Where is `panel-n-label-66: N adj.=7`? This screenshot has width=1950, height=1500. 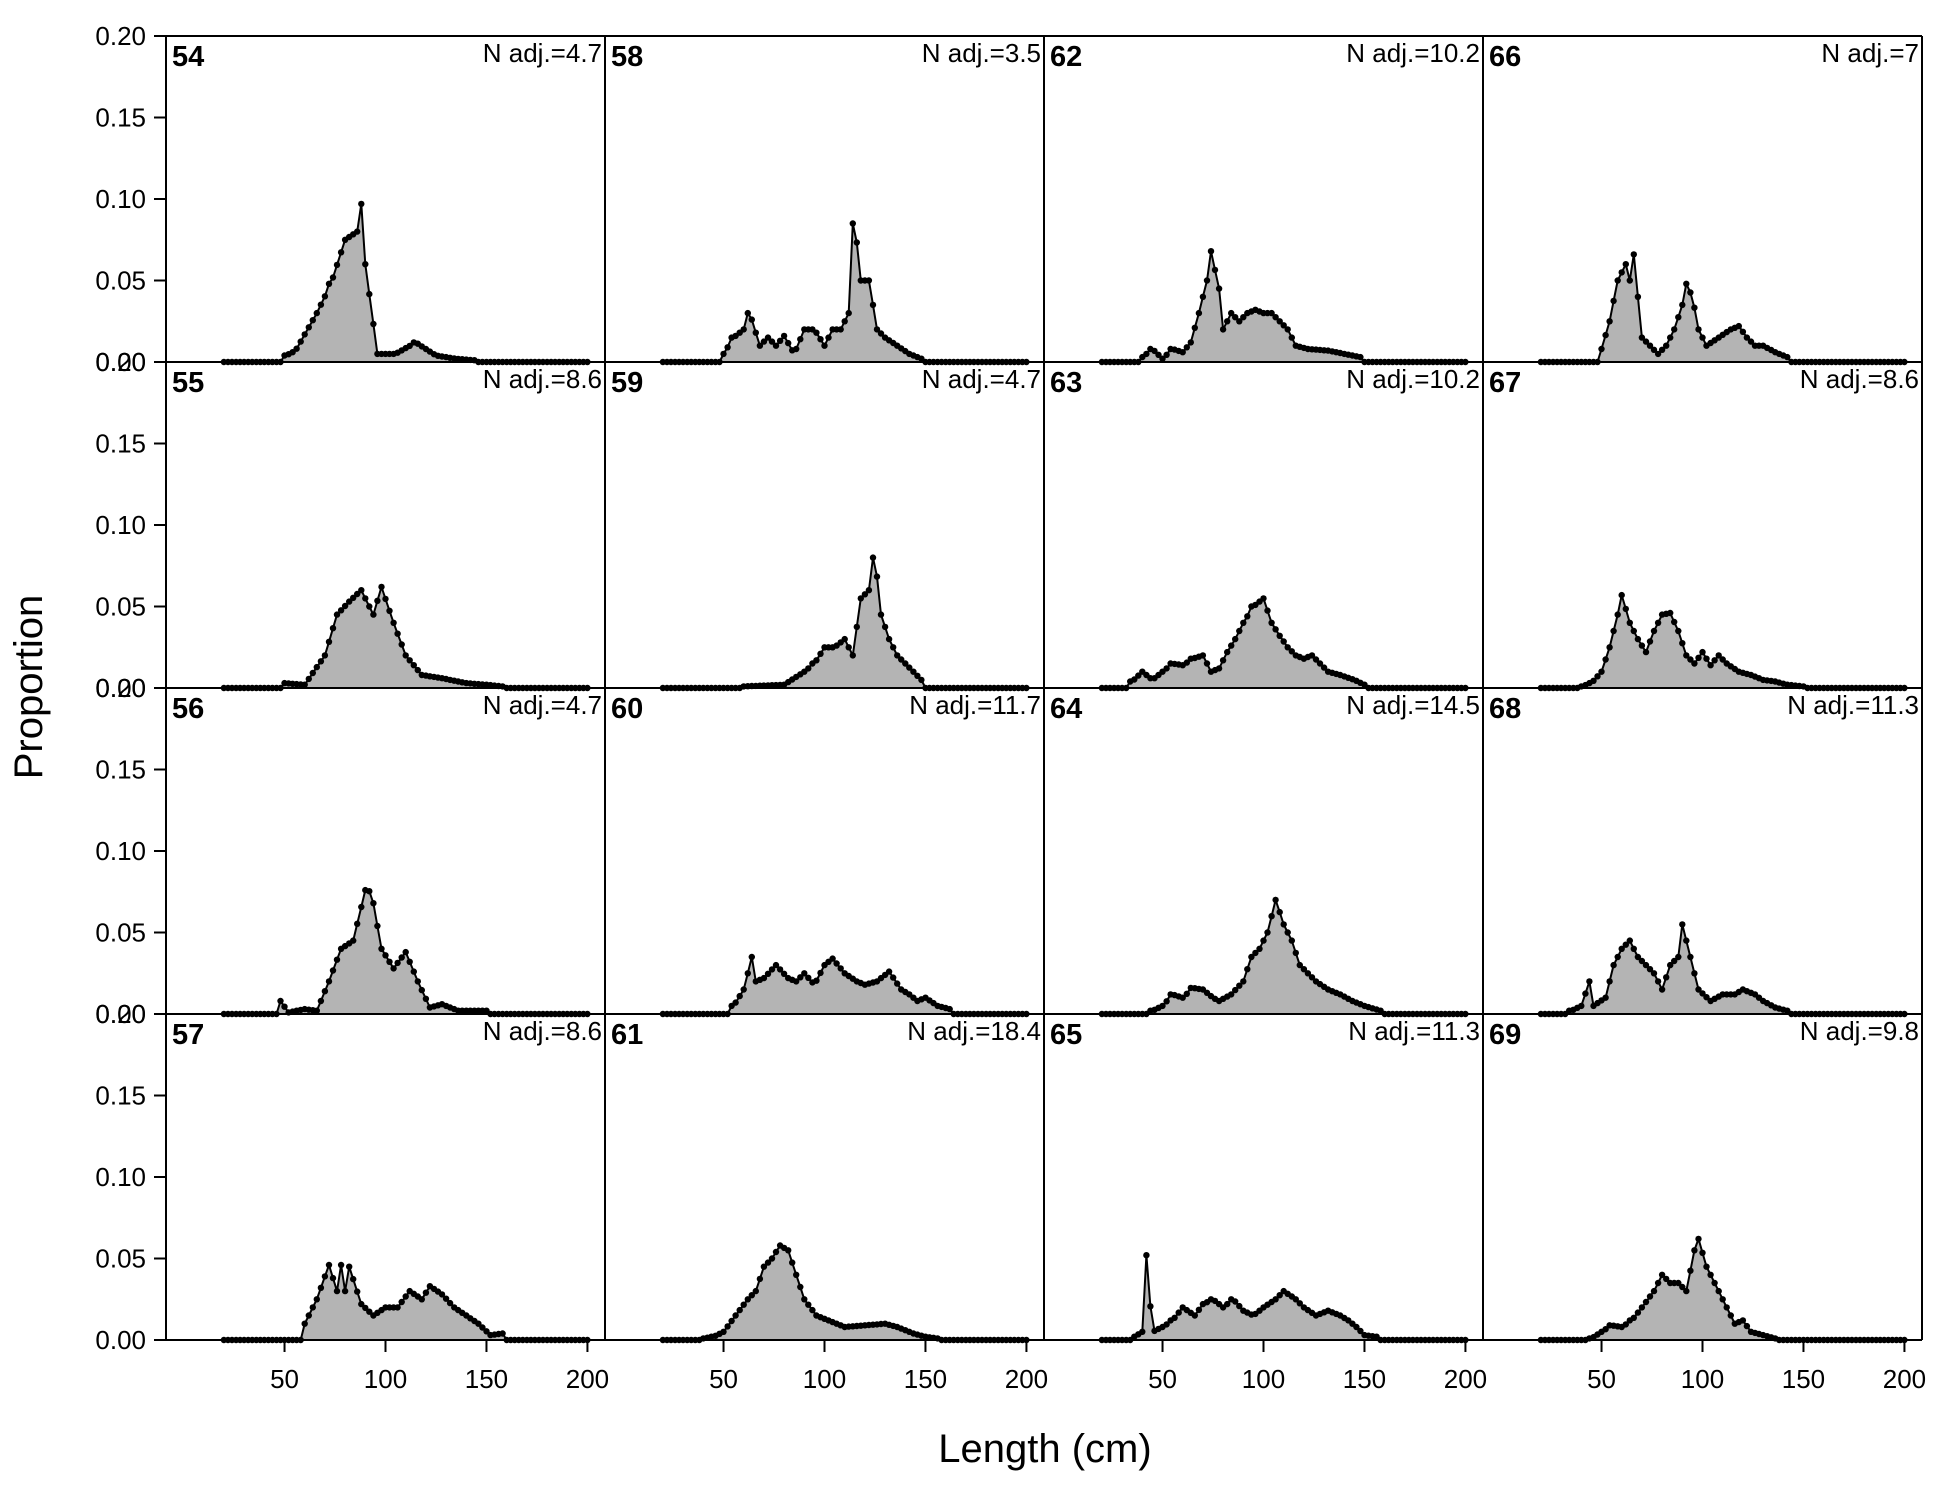 panel-n-label-66: N adj.=7 is located at coordinates (1870, 53).